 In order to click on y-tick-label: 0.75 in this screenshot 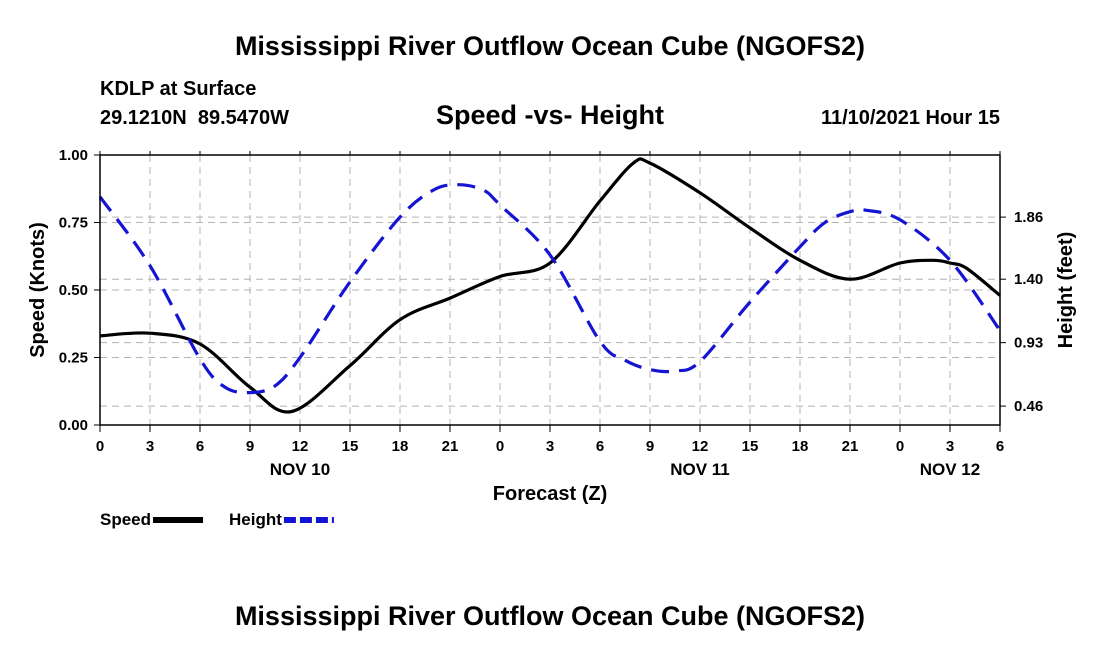, I will do `click(73, 223)`.